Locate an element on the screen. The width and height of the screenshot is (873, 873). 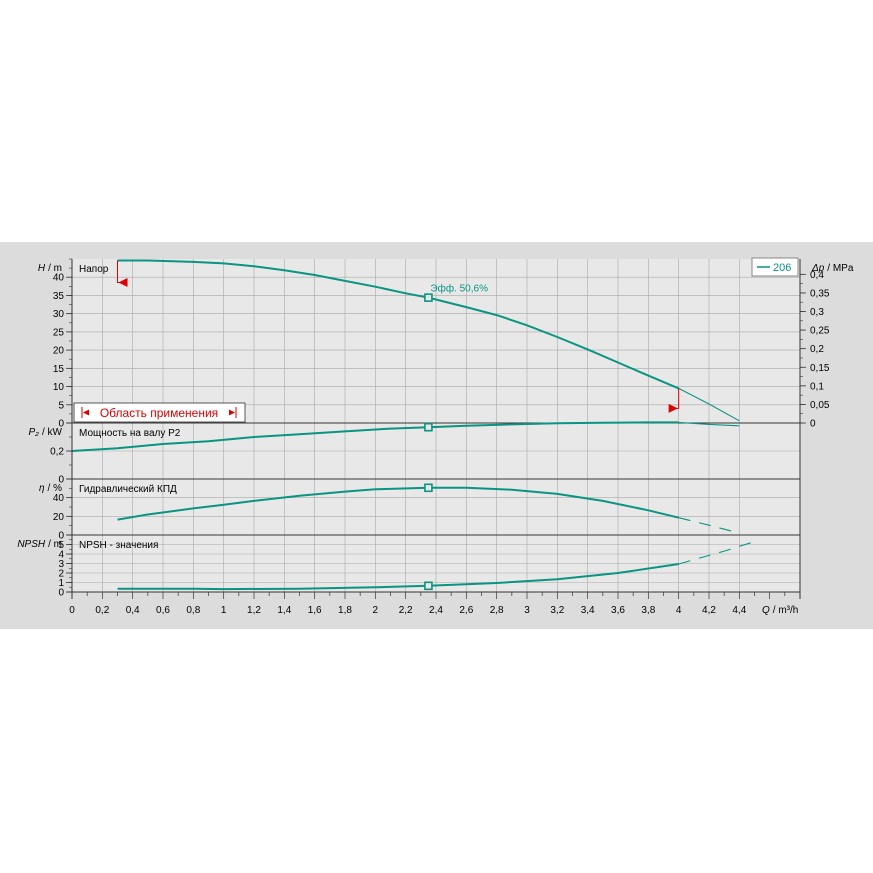
x-tick-label: 1,4 is located at coordinates (284, 610).